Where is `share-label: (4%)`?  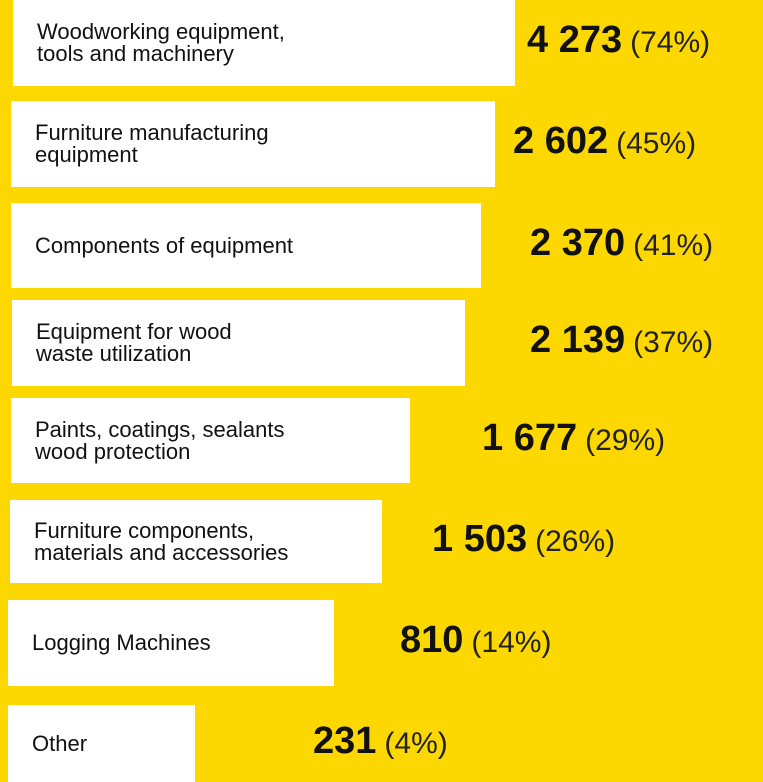
share-label: (4%) is located at coordinates (416, 743).